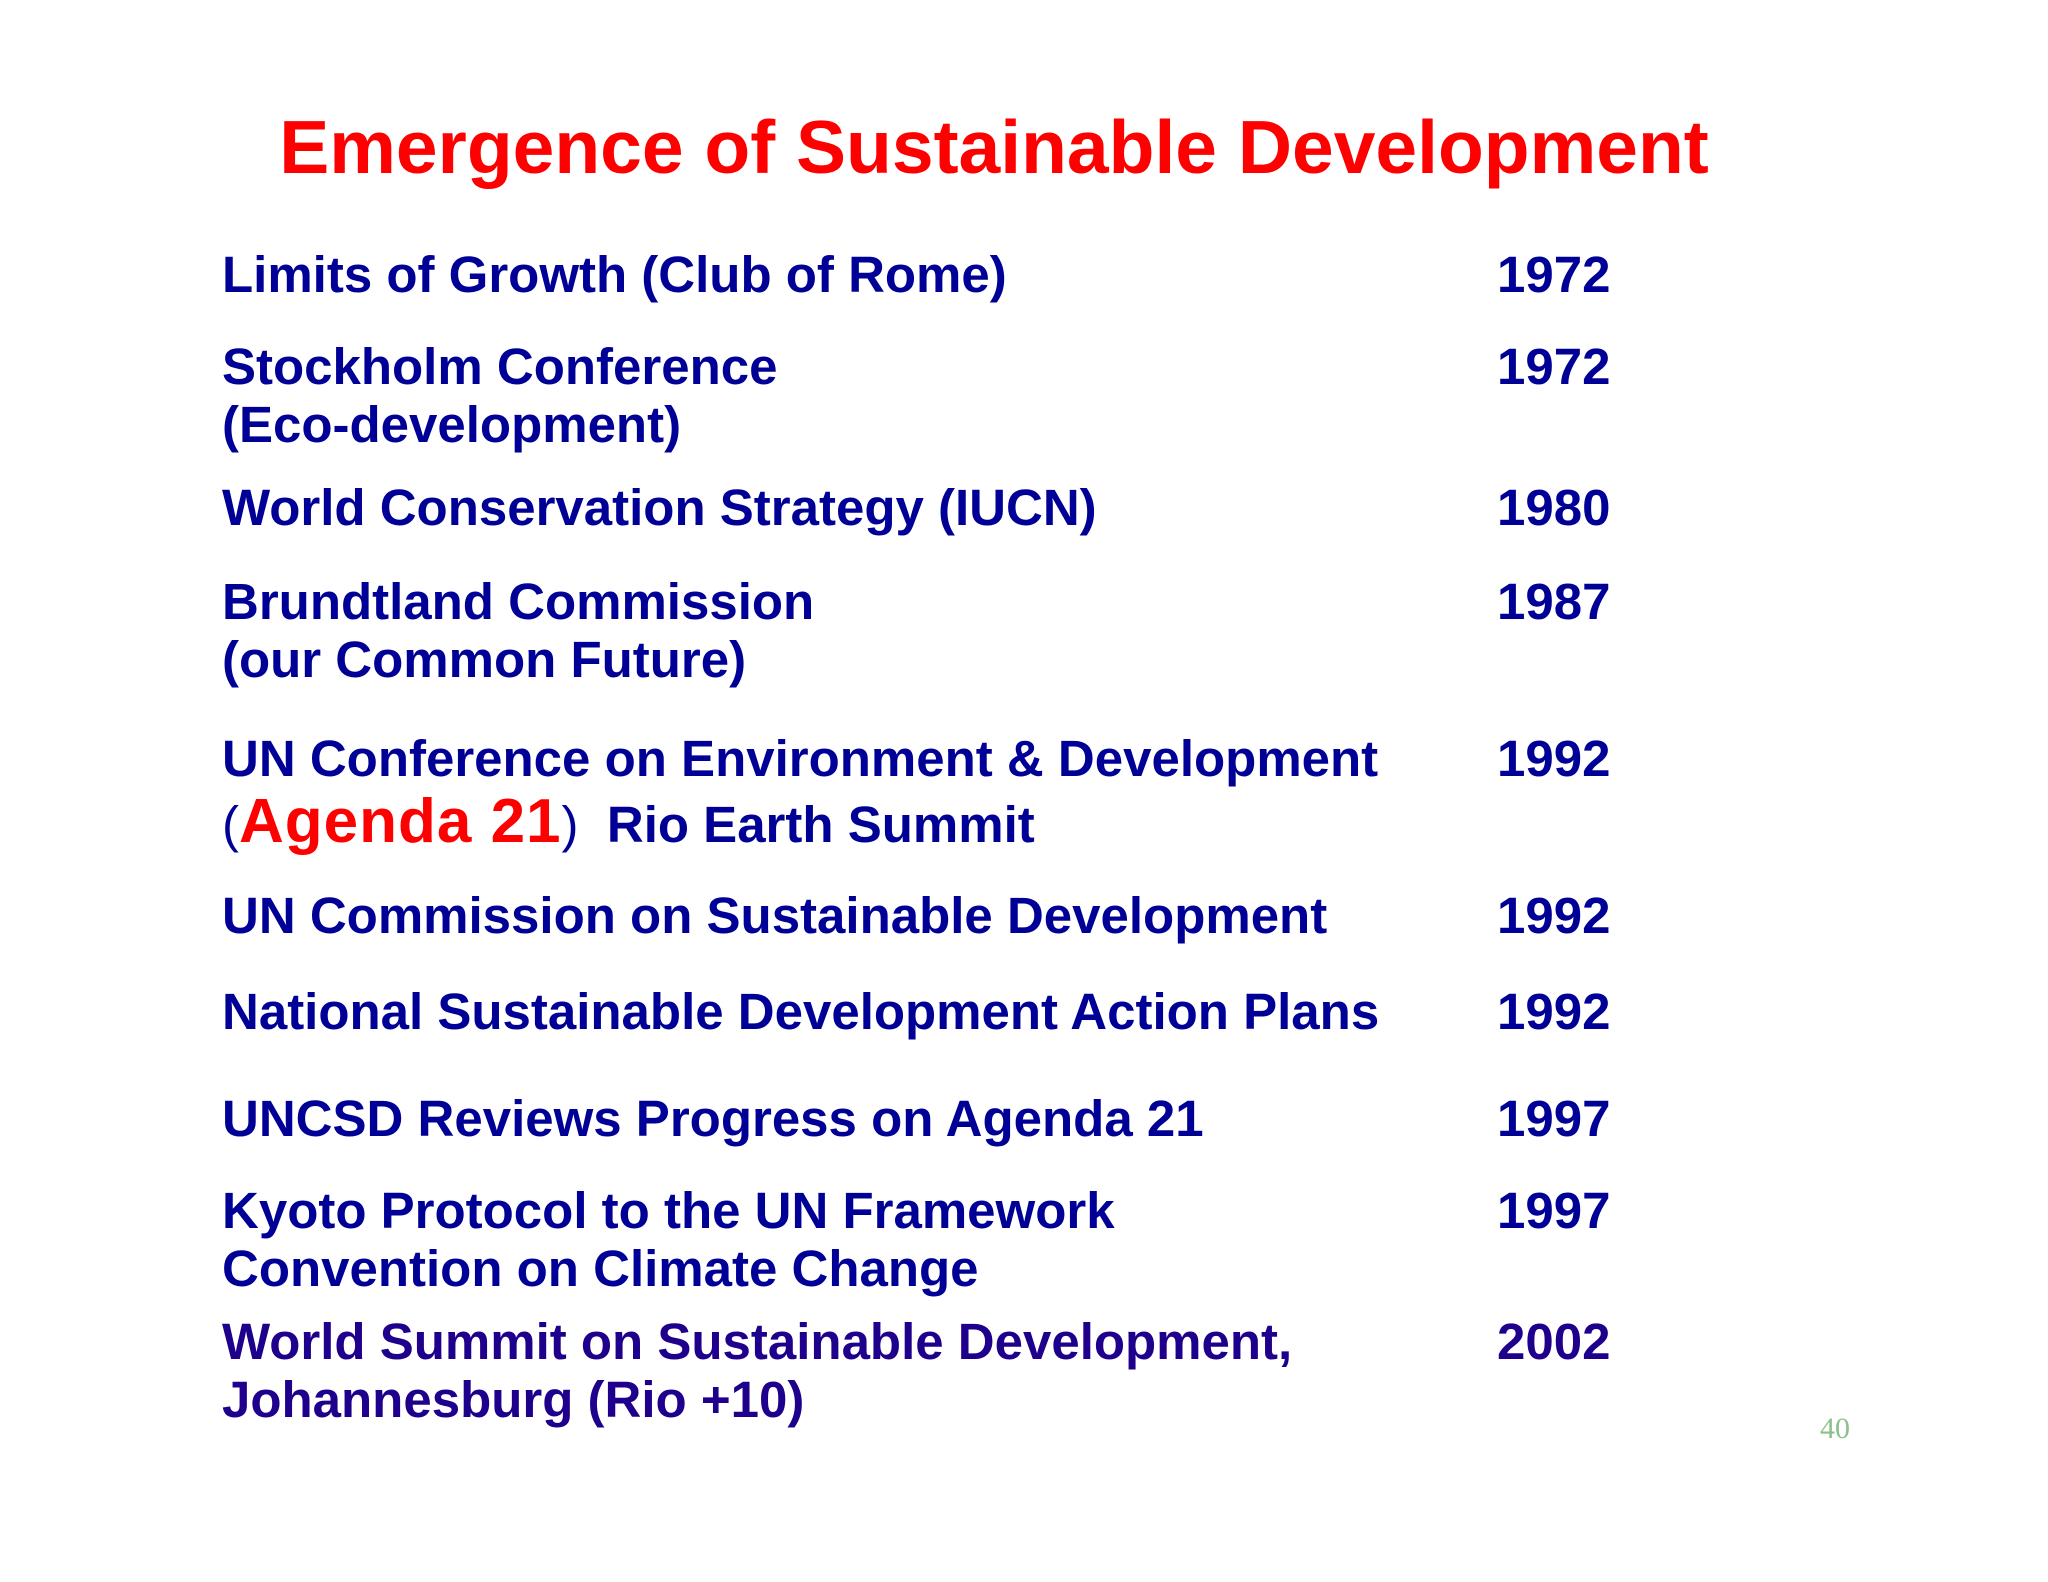 The width and height of the screenshot is (2048, 1582). Describe the element at coordinates (400, 821) in the screenshot. I see `agenda-21-highlight: Agenda 21` at that location.